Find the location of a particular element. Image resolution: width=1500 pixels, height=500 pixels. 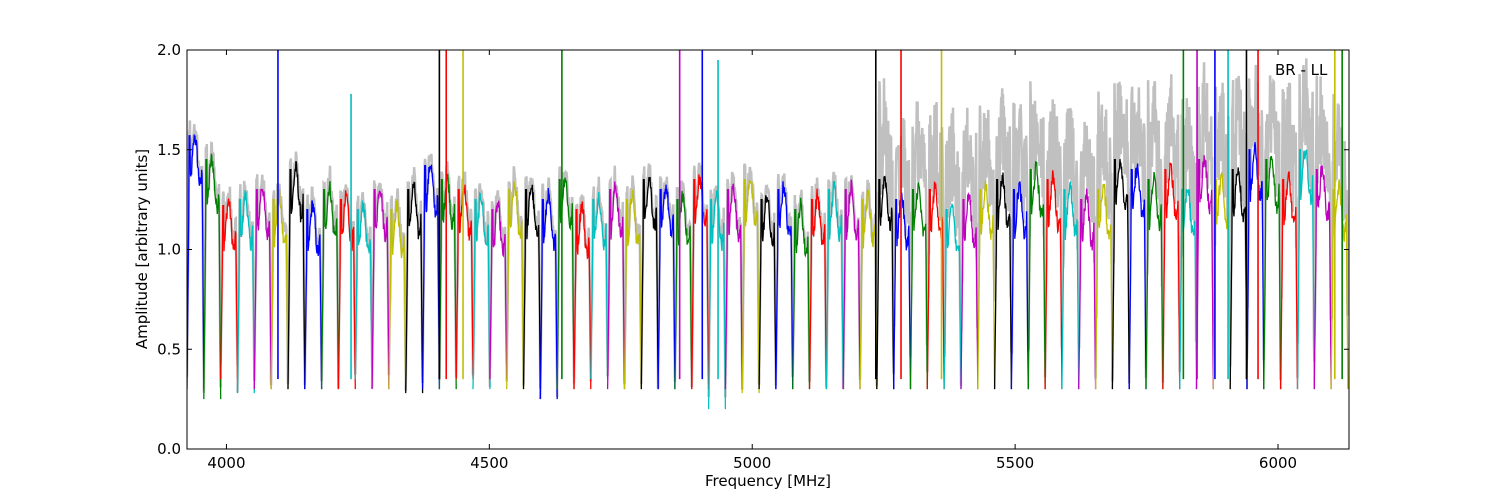

x-tick-label: 5500 is located at coordinates (1015, 463).